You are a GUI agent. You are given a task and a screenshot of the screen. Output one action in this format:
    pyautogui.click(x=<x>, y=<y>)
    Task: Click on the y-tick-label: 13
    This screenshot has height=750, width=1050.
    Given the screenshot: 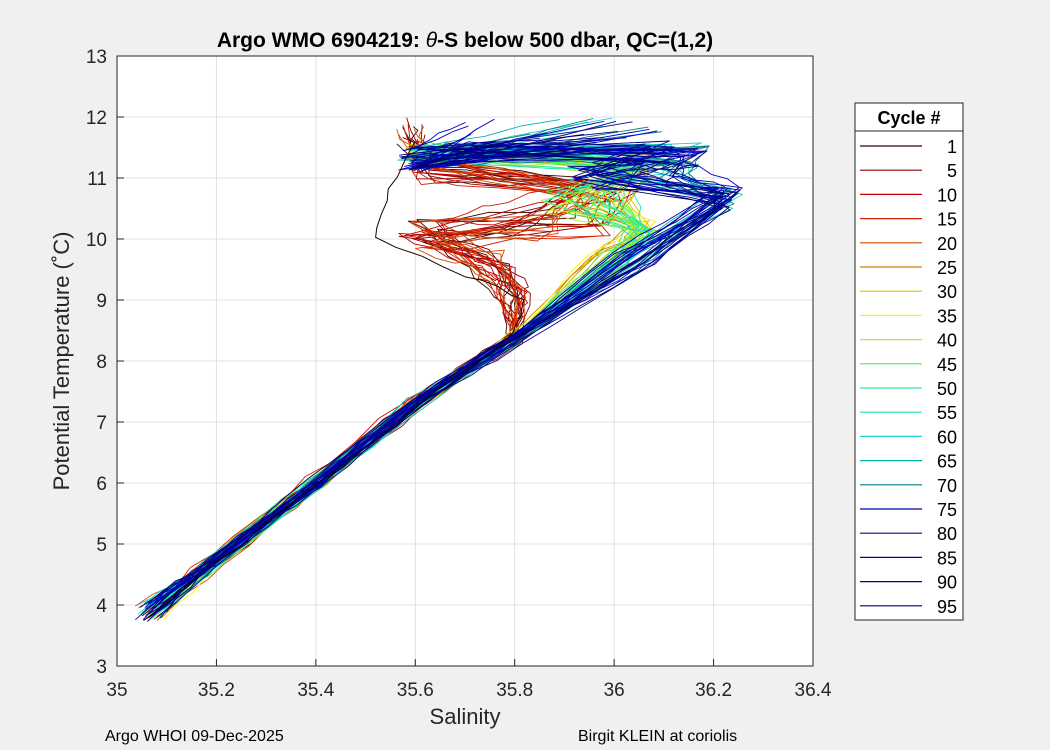 What is the action you would take?
    pyautogui.click(x=96, y=57)
    